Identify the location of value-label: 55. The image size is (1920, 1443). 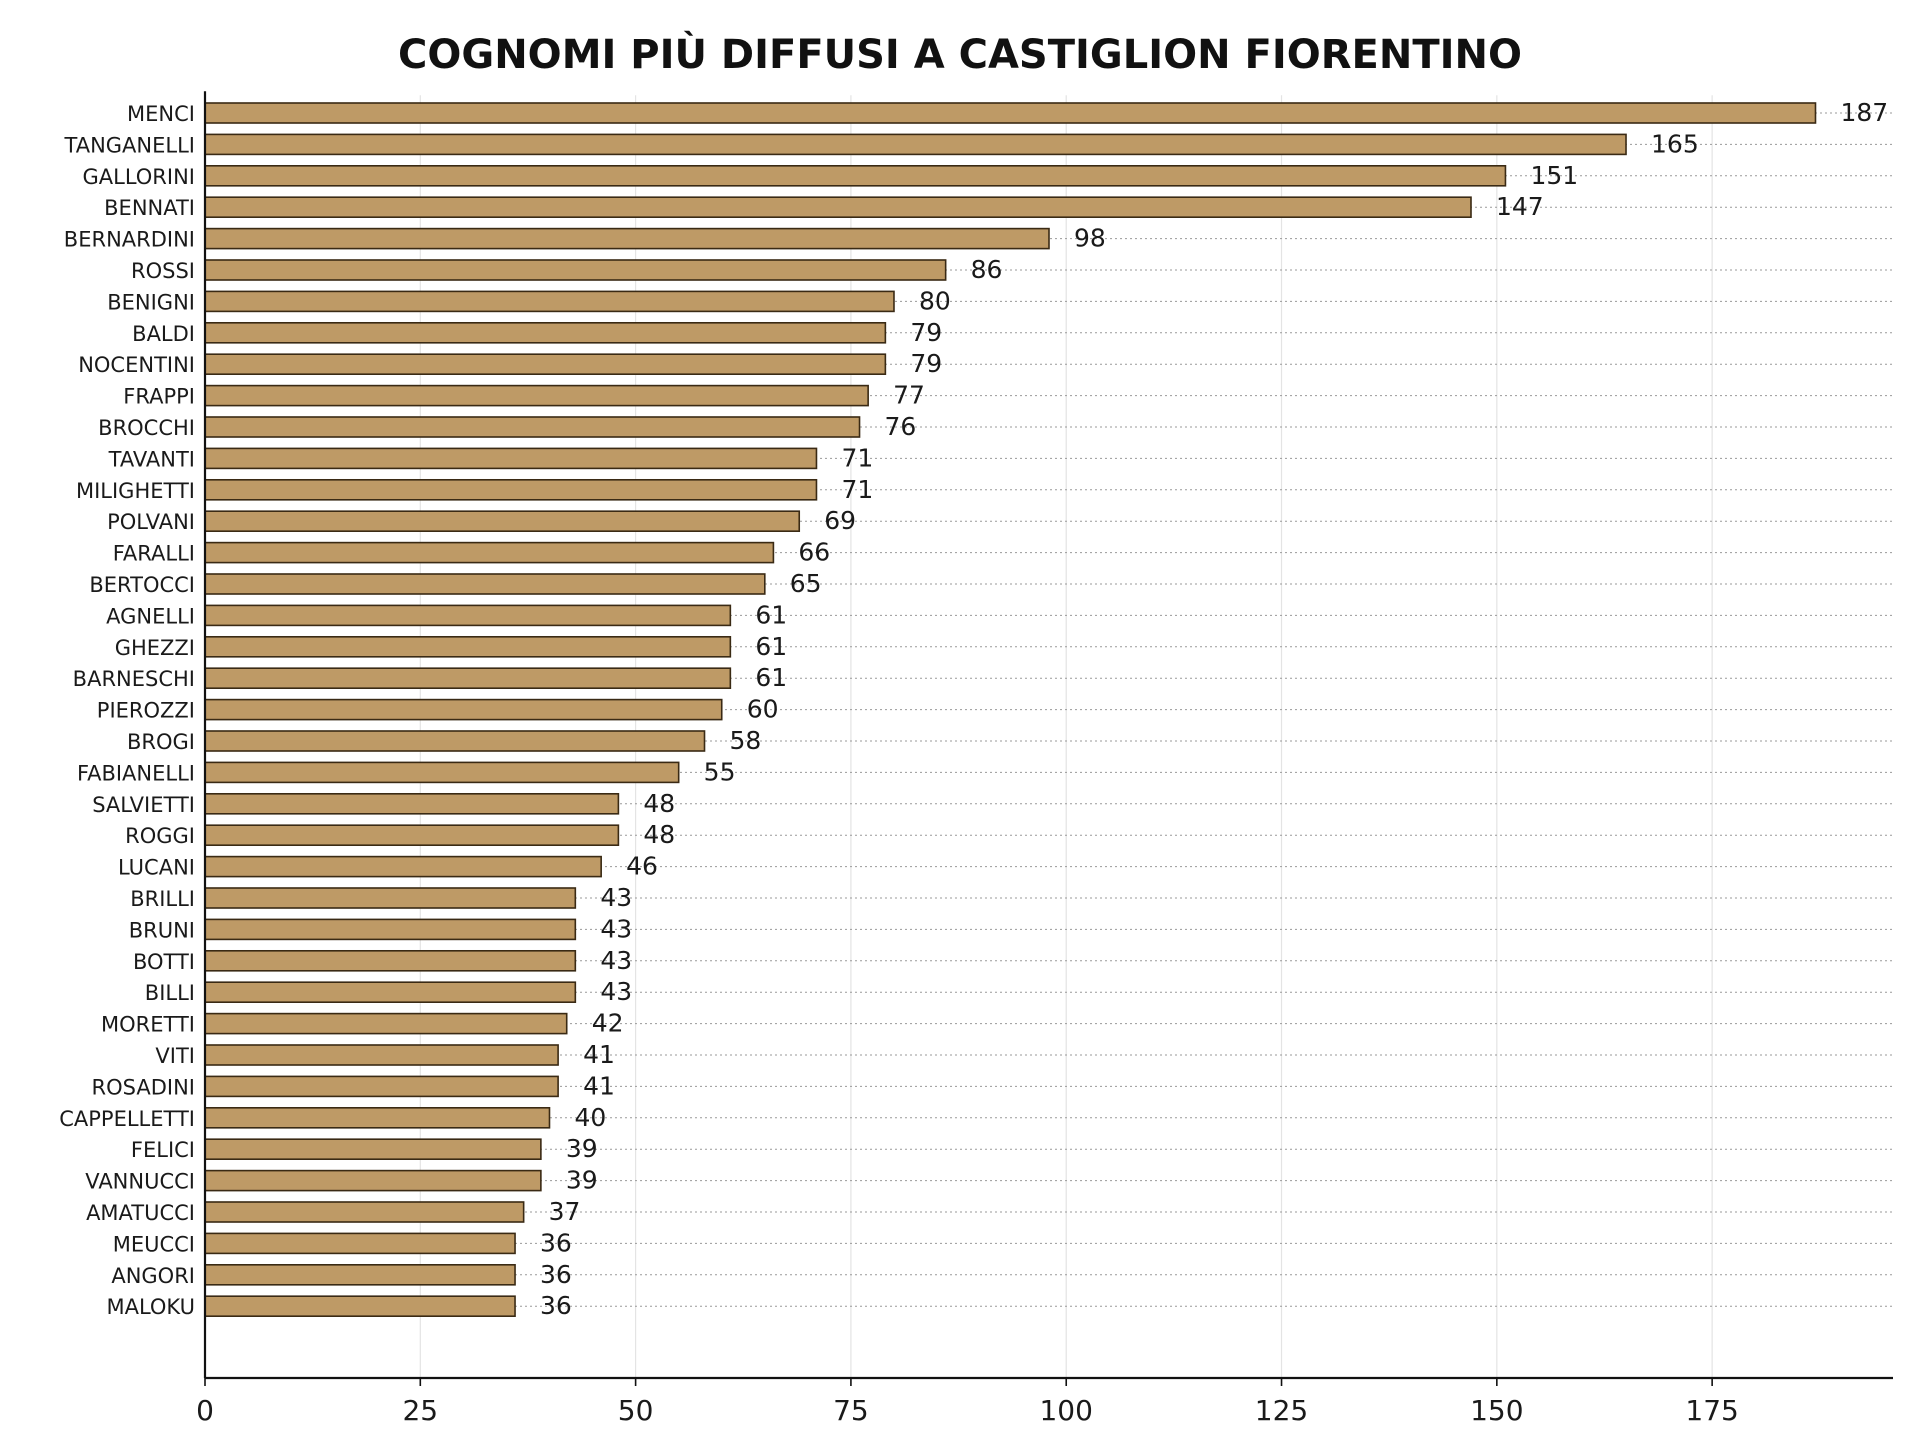
(720, 771).